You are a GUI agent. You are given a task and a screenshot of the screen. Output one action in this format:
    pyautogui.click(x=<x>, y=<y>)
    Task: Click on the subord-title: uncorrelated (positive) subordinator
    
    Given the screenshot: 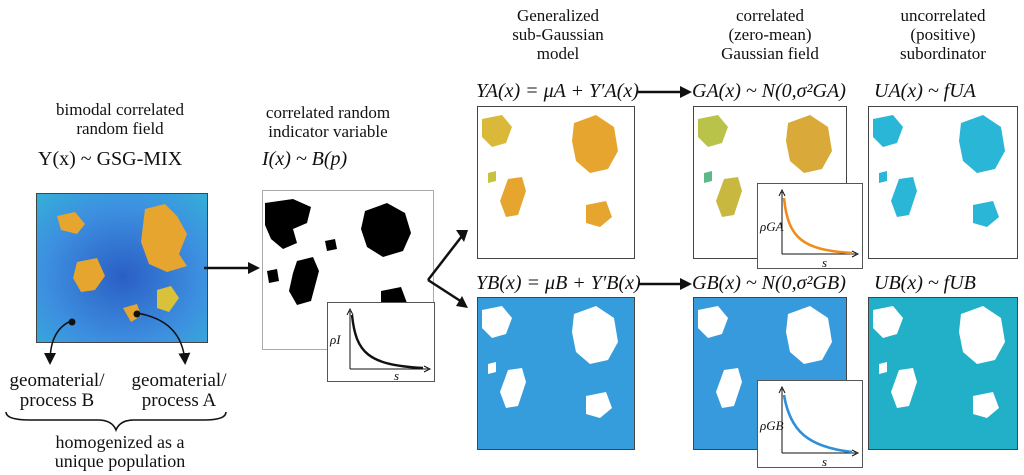 What is the action you would take?
    pyautogui.click(x=943, y=34)
    